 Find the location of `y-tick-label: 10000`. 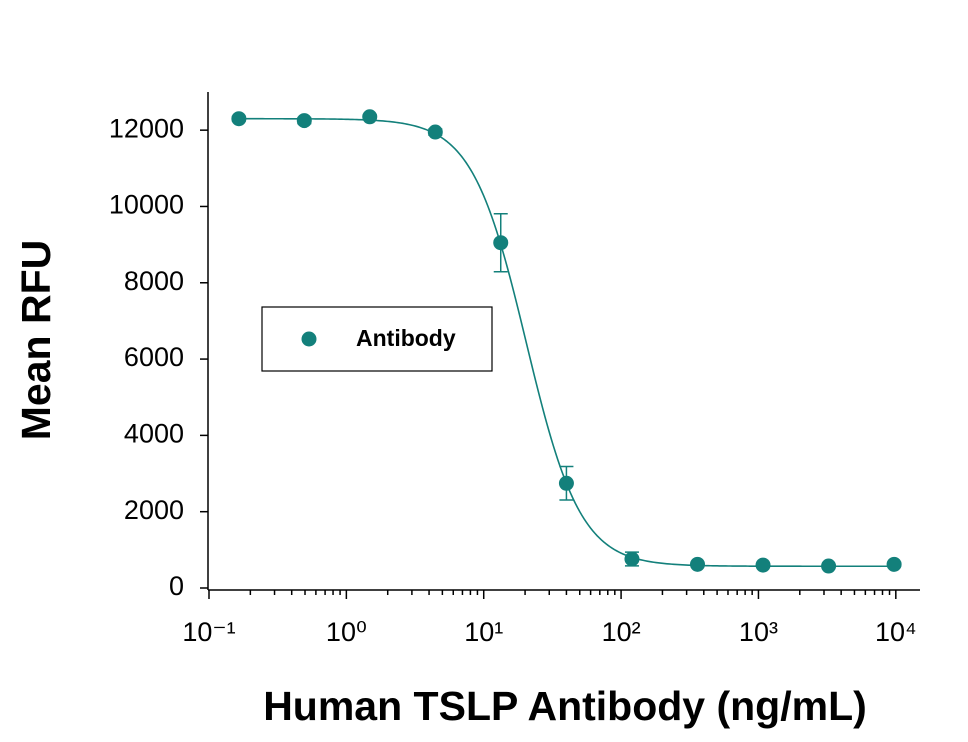

y-tick-label: 10000 is located at coordinates (146, 205).